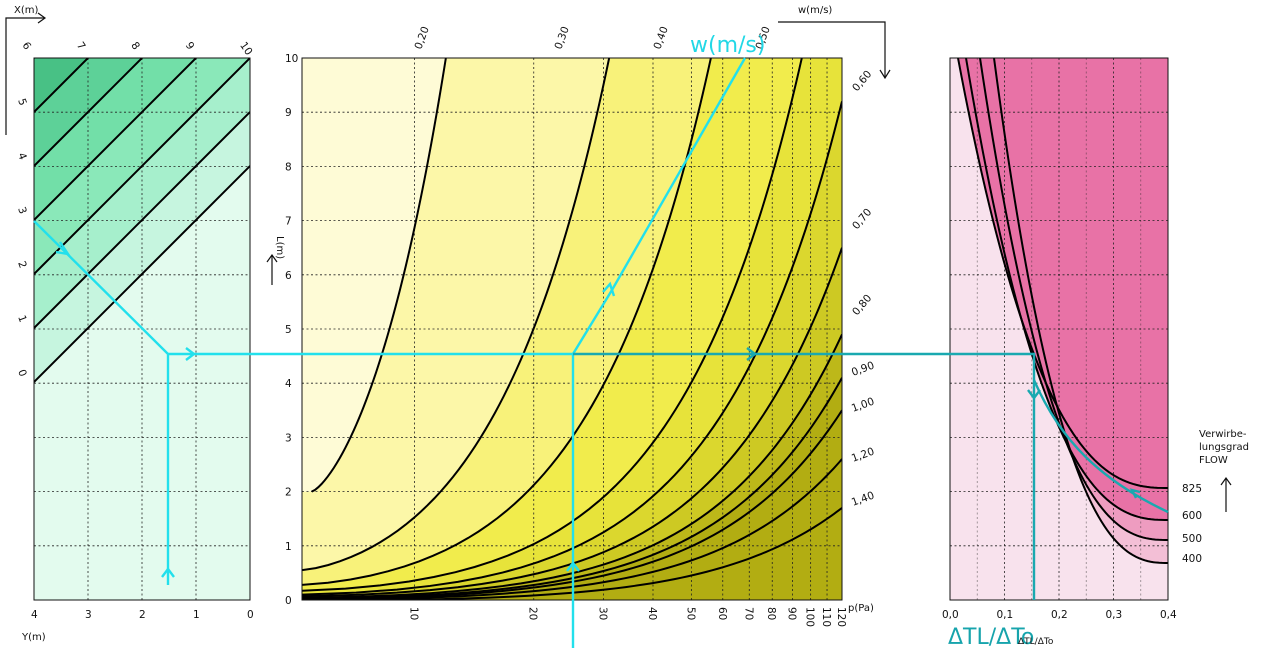 The image size is (1273, 649). What do you see at coordinates (1036, 642) in the screenshot?
I see `dt-sub-label: ΔTL/ΔTo` at bounding box center [1036, 642].